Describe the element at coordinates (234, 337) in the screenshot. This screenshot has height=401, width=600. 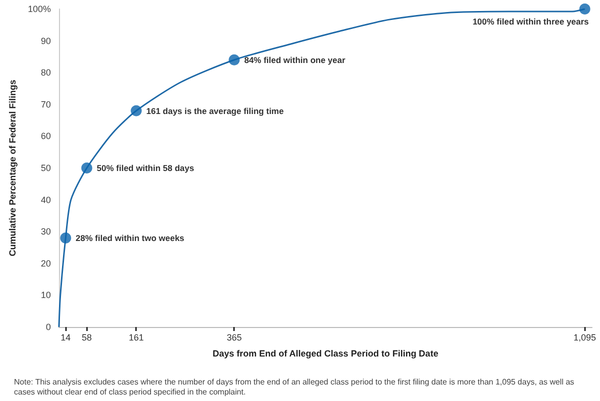
I see `x-tick-label: 365` at that location.